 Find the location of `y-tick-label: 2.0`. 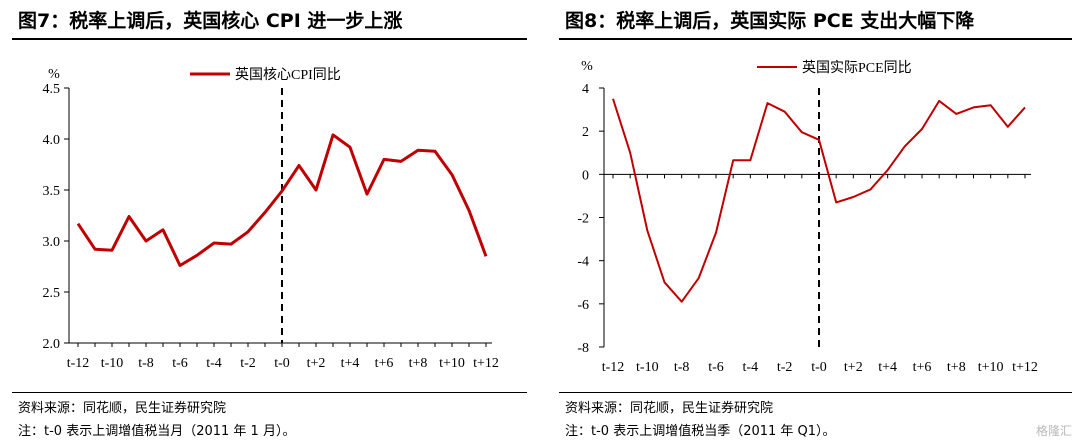

y-tick-label: 2.0 is located at coordinates (52, 344).